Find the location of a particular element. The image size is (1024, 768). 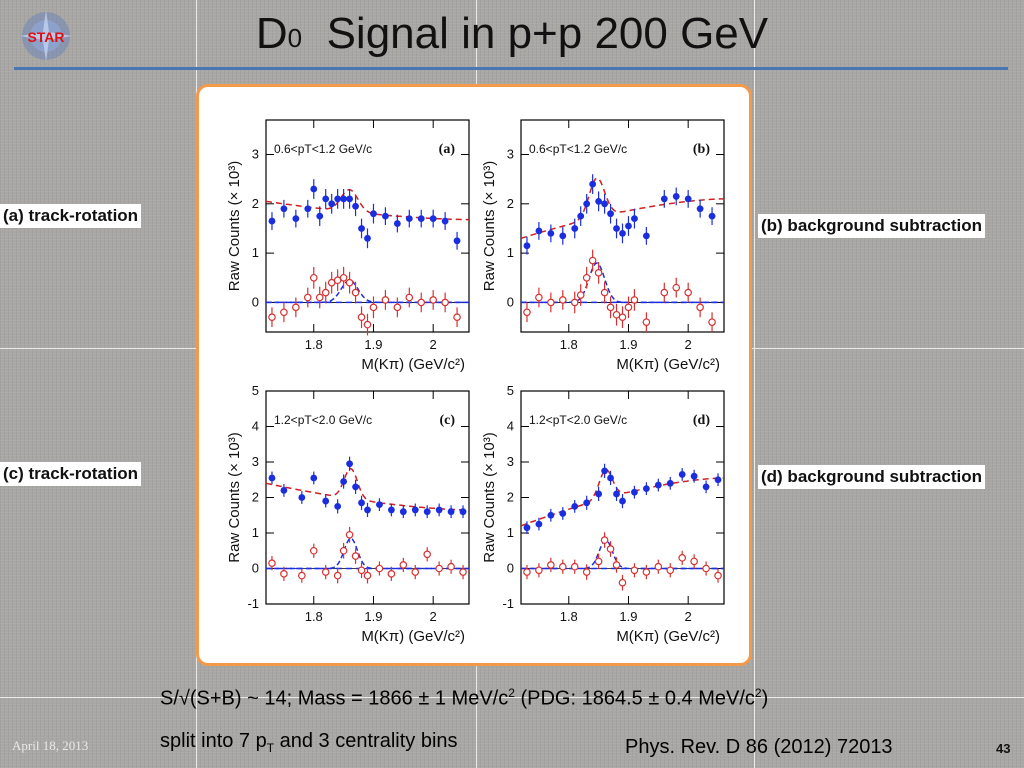

pt-range-annotation: 1.2<pT<2.0 GeV/c is located at coordinates (578, 420).